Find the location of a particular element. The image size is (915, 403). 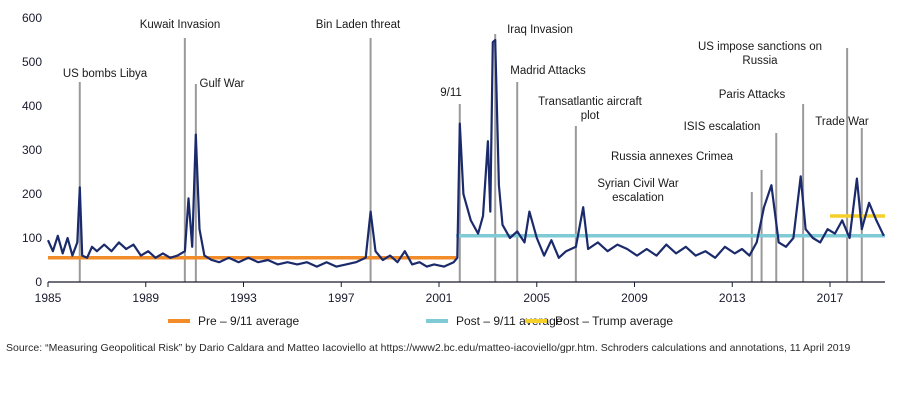

y-tick-label: 100 is located at coordinates (32, 238).